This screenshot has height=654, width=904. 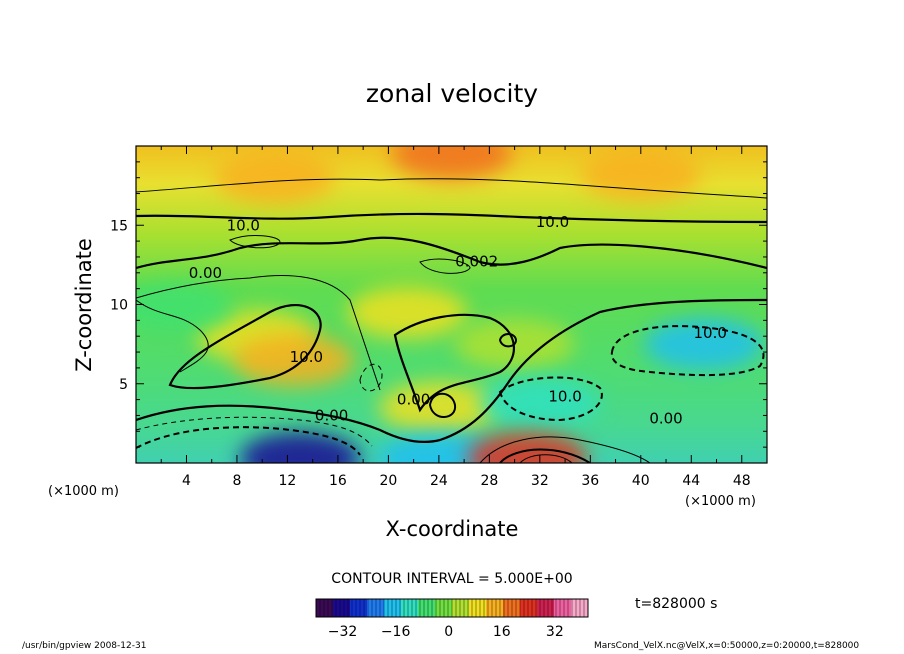 I want to click on x-tick-label: 32, so click(x=540, y=481).